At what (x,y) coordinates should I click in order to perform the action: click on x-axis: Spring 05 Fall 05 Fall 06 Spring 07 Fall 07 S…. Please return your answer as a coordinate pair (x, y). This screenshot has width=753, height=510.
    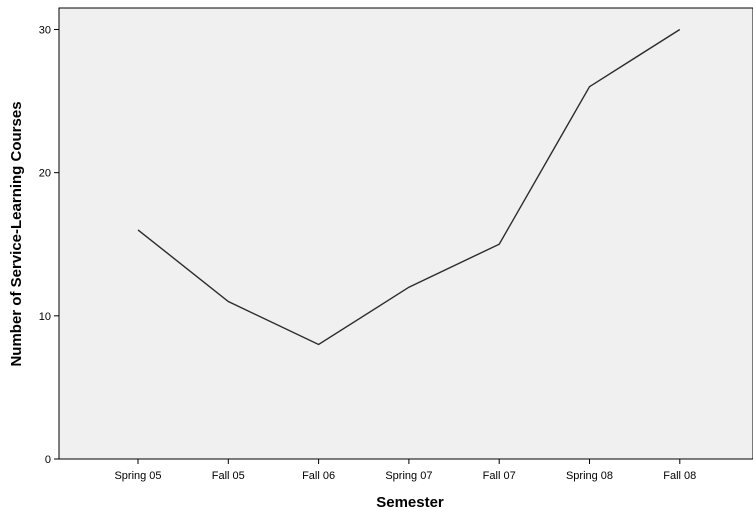
    Looking at the image, I should click on (405, 470).